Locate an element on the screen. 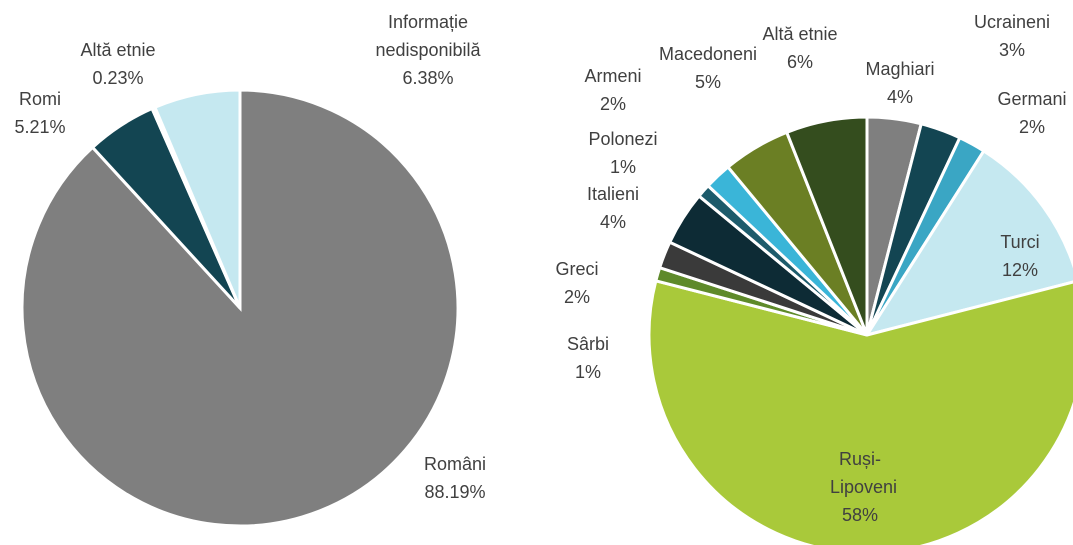  slice-label: Ruși-Lipoveni 58% is located at coordinates (864, 487).